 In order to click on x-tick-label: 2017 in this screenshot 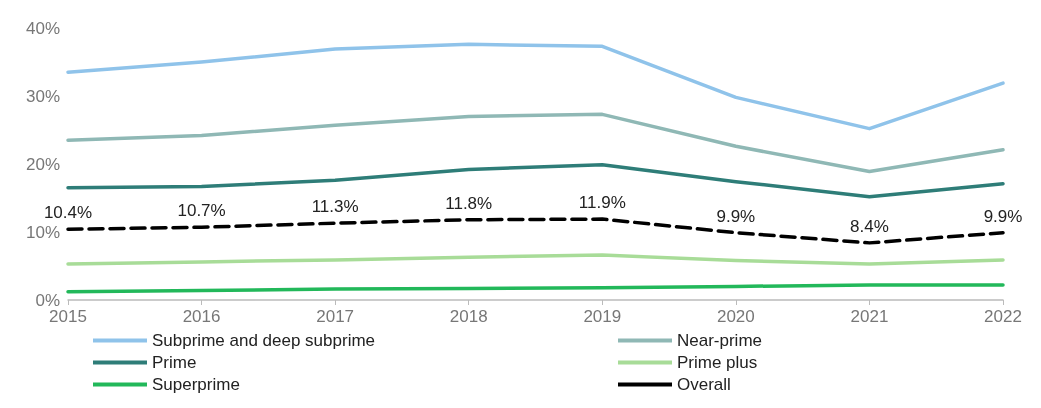, I will do `click(335, 316)`.